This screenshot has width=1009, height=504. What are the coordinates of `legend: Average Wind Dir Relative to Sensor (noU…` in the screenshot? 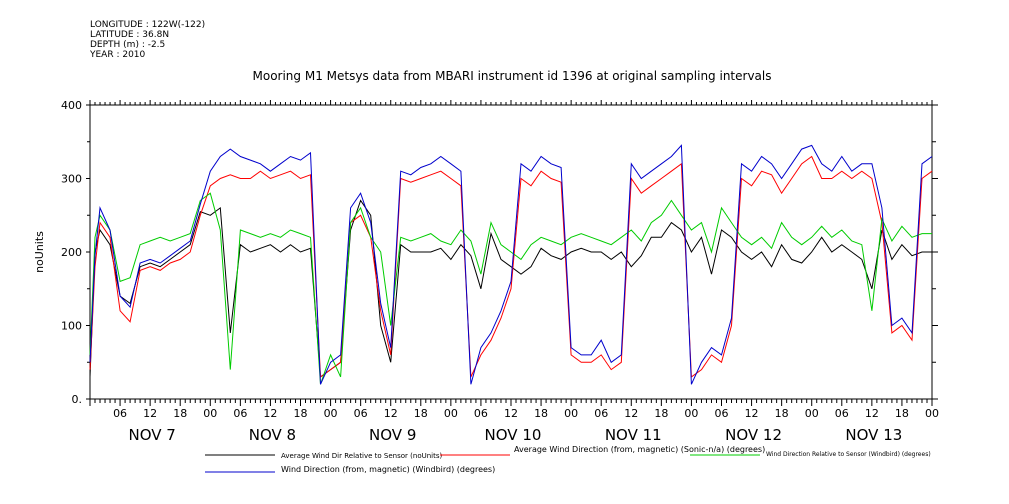 It's located at (568, 459).